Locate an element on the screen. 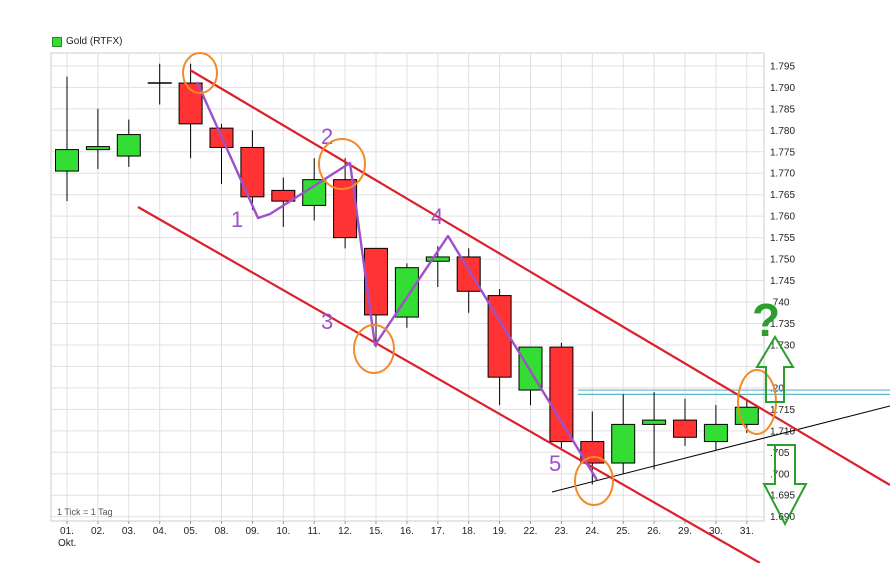 The image size is (890, 563). x-tick-label: 02. is located at coordinates (98, 531).